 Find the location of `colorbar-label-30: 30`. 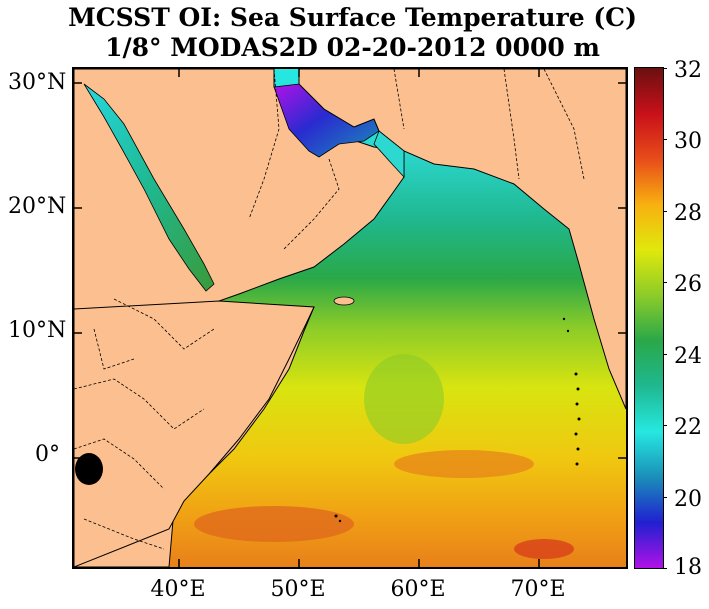

colorbar-label-30: 30 is located at coordinates (688, 141).